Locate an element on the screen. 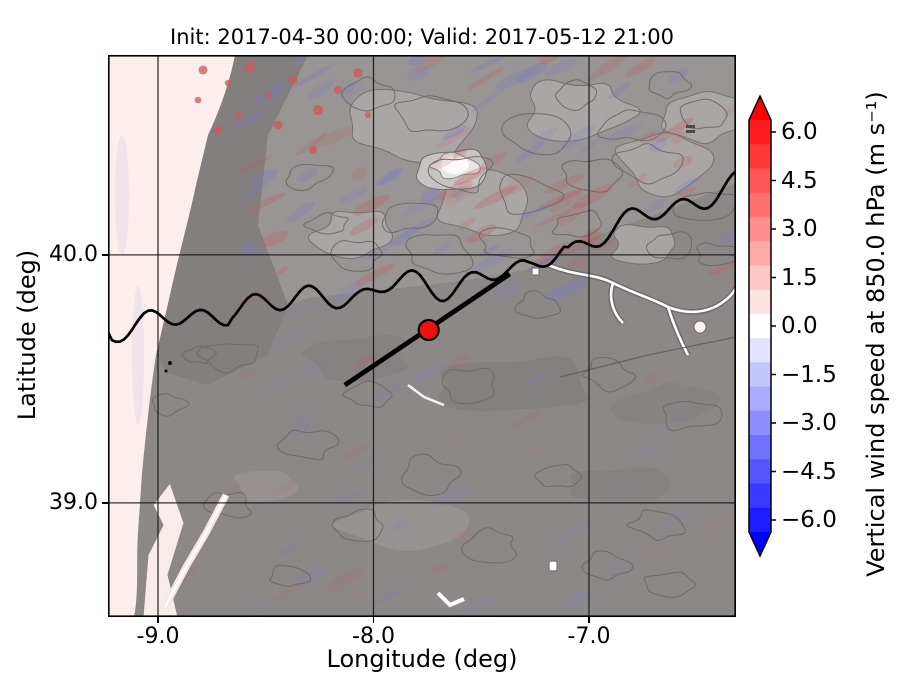 This screenshot has height=700, width=900. y-tick-label: 40.0 is located at coordinates (73, 254).